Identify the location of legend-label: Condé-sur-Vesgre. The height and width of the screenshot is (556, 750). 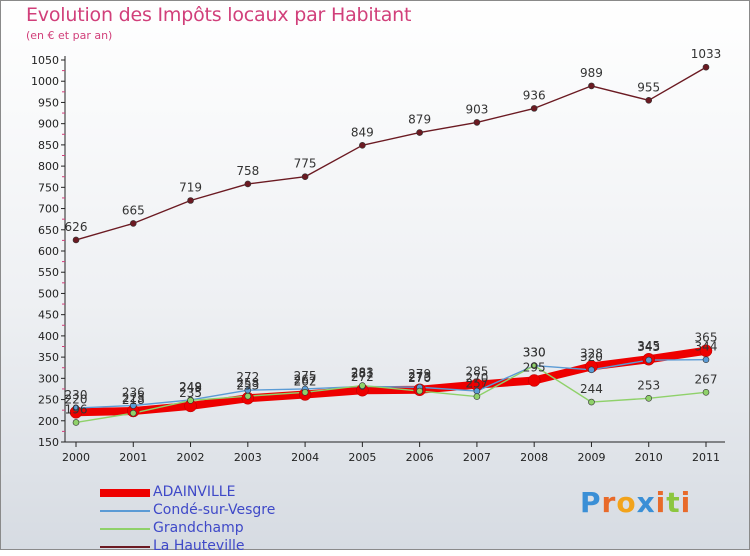
(214, 510).